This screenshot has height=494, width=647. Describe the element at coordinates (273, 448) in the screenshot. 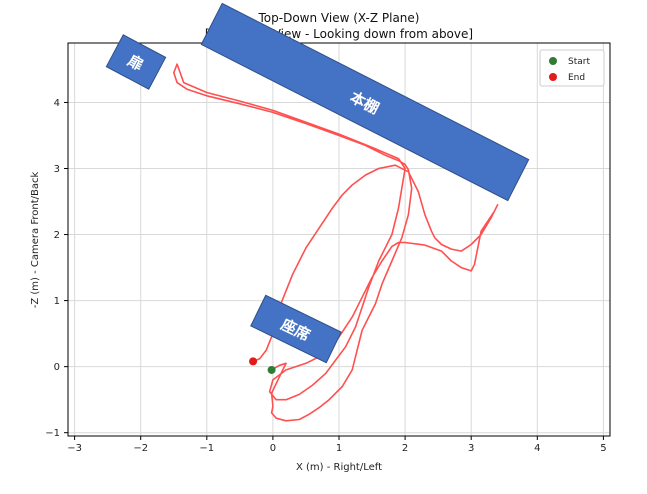

I see `x-tick-label: 0` at that location.